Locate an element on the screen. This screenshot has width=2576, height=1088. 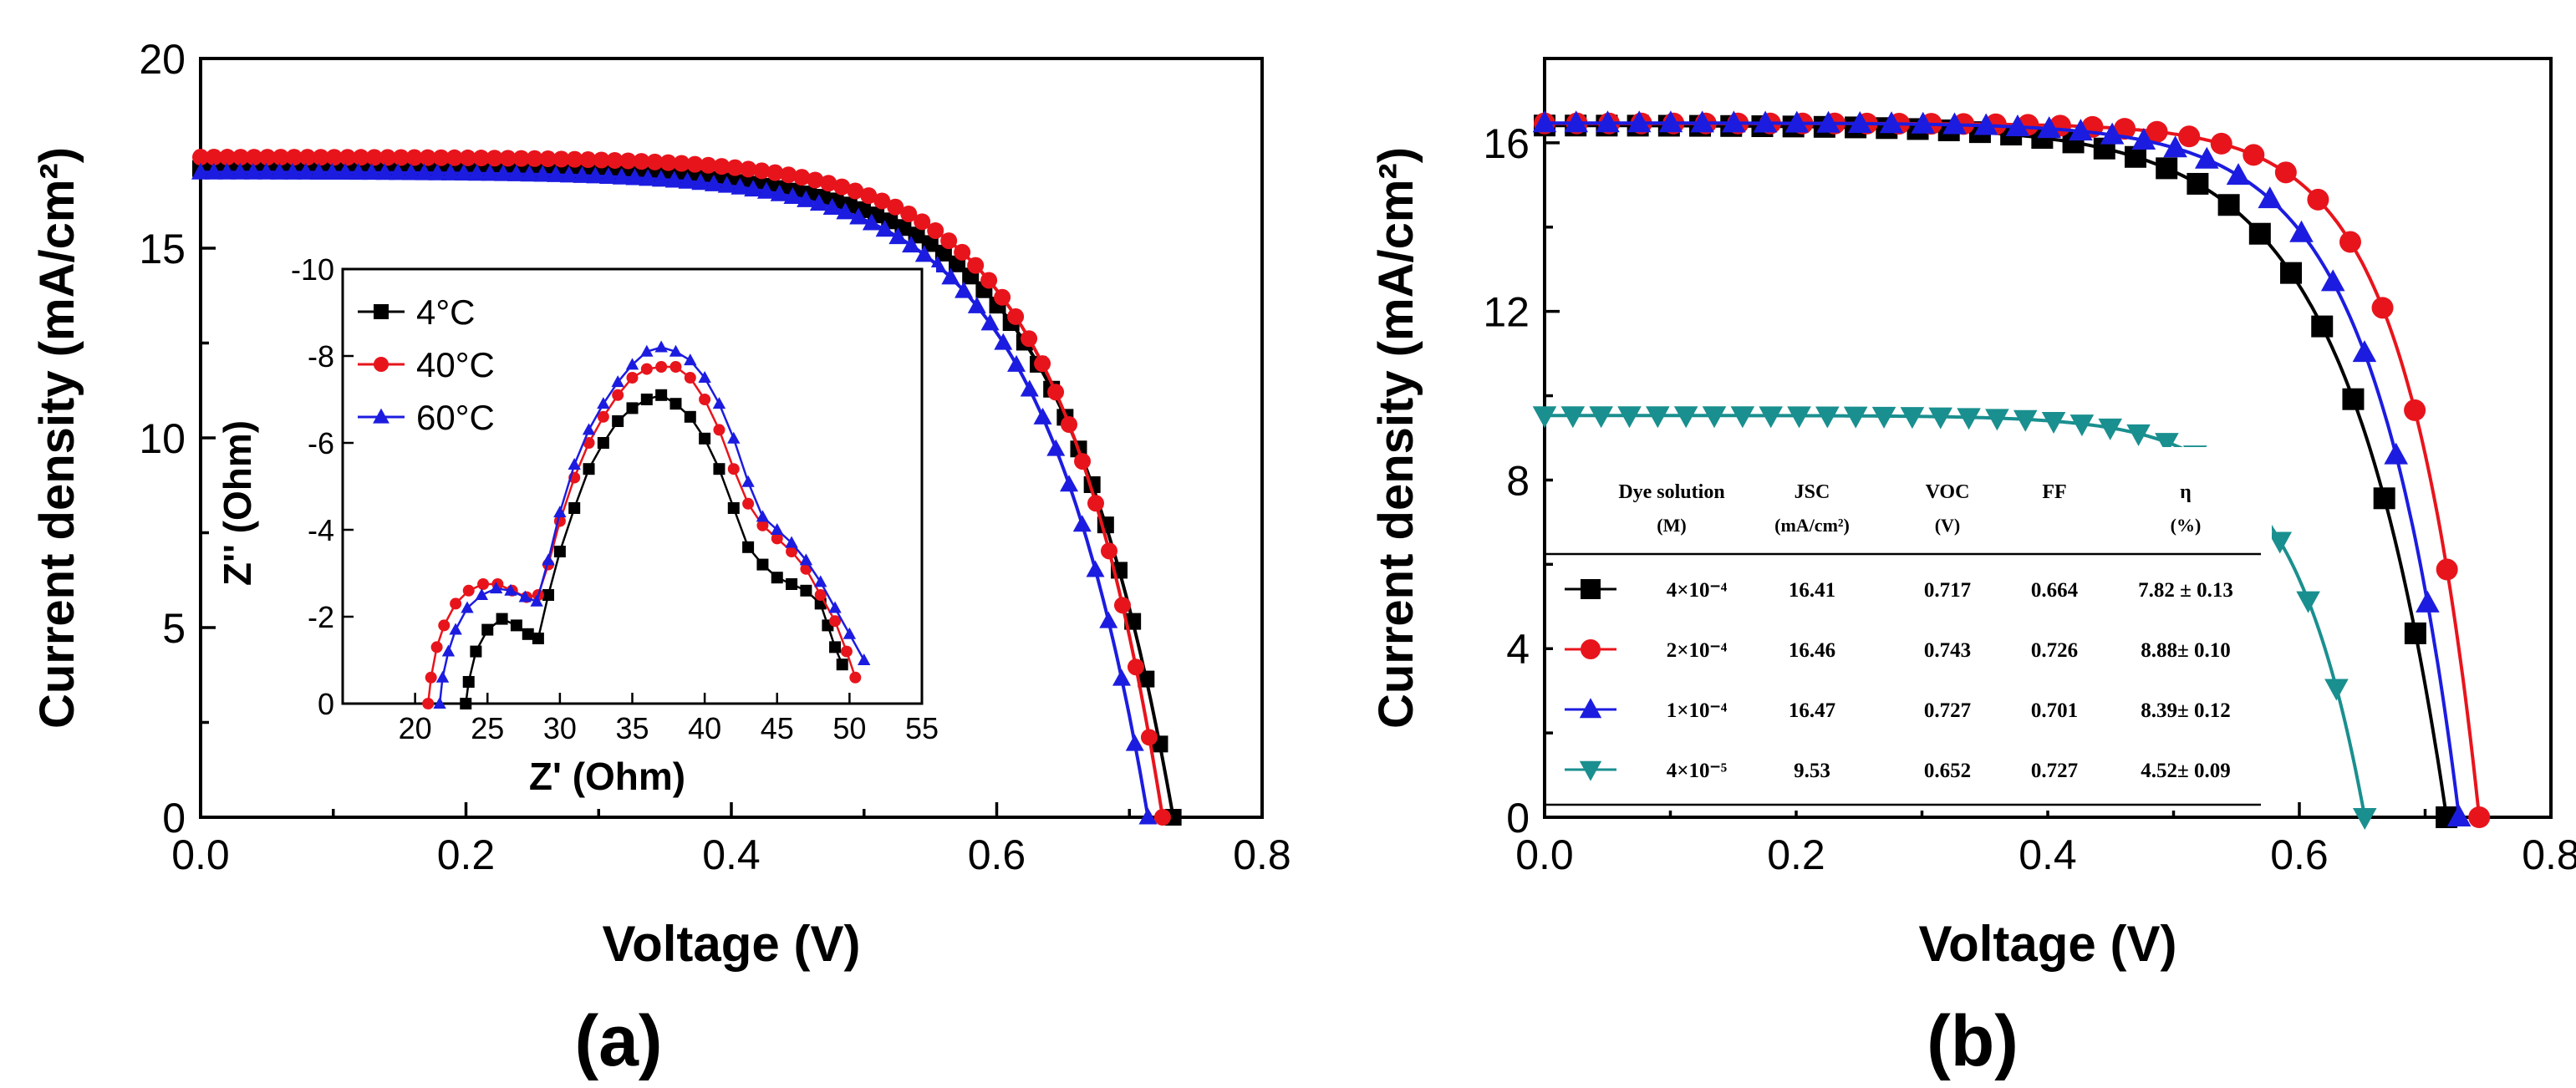
y-tick-label: 0 is located at coordinates (174, 818).